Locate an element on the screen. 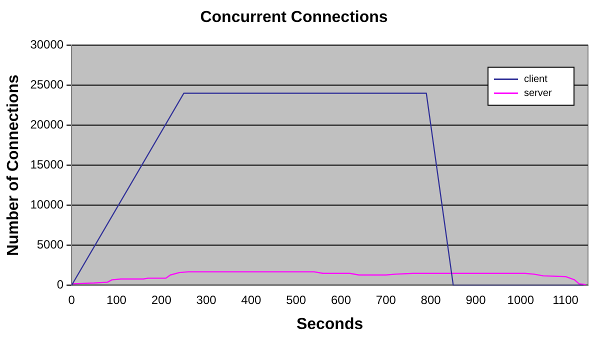  chart-title: Concurrent Connections is located at coordinates (294, 17).